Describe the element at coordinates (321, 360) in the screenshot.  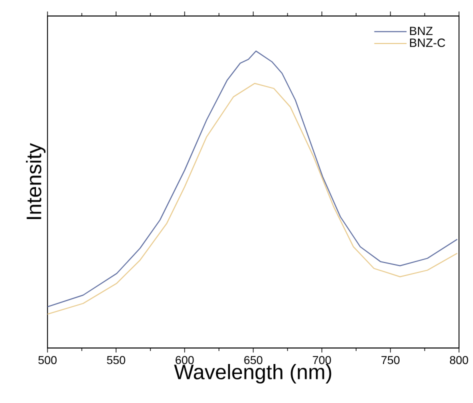
I see `x-tick-label: 700` at that location.